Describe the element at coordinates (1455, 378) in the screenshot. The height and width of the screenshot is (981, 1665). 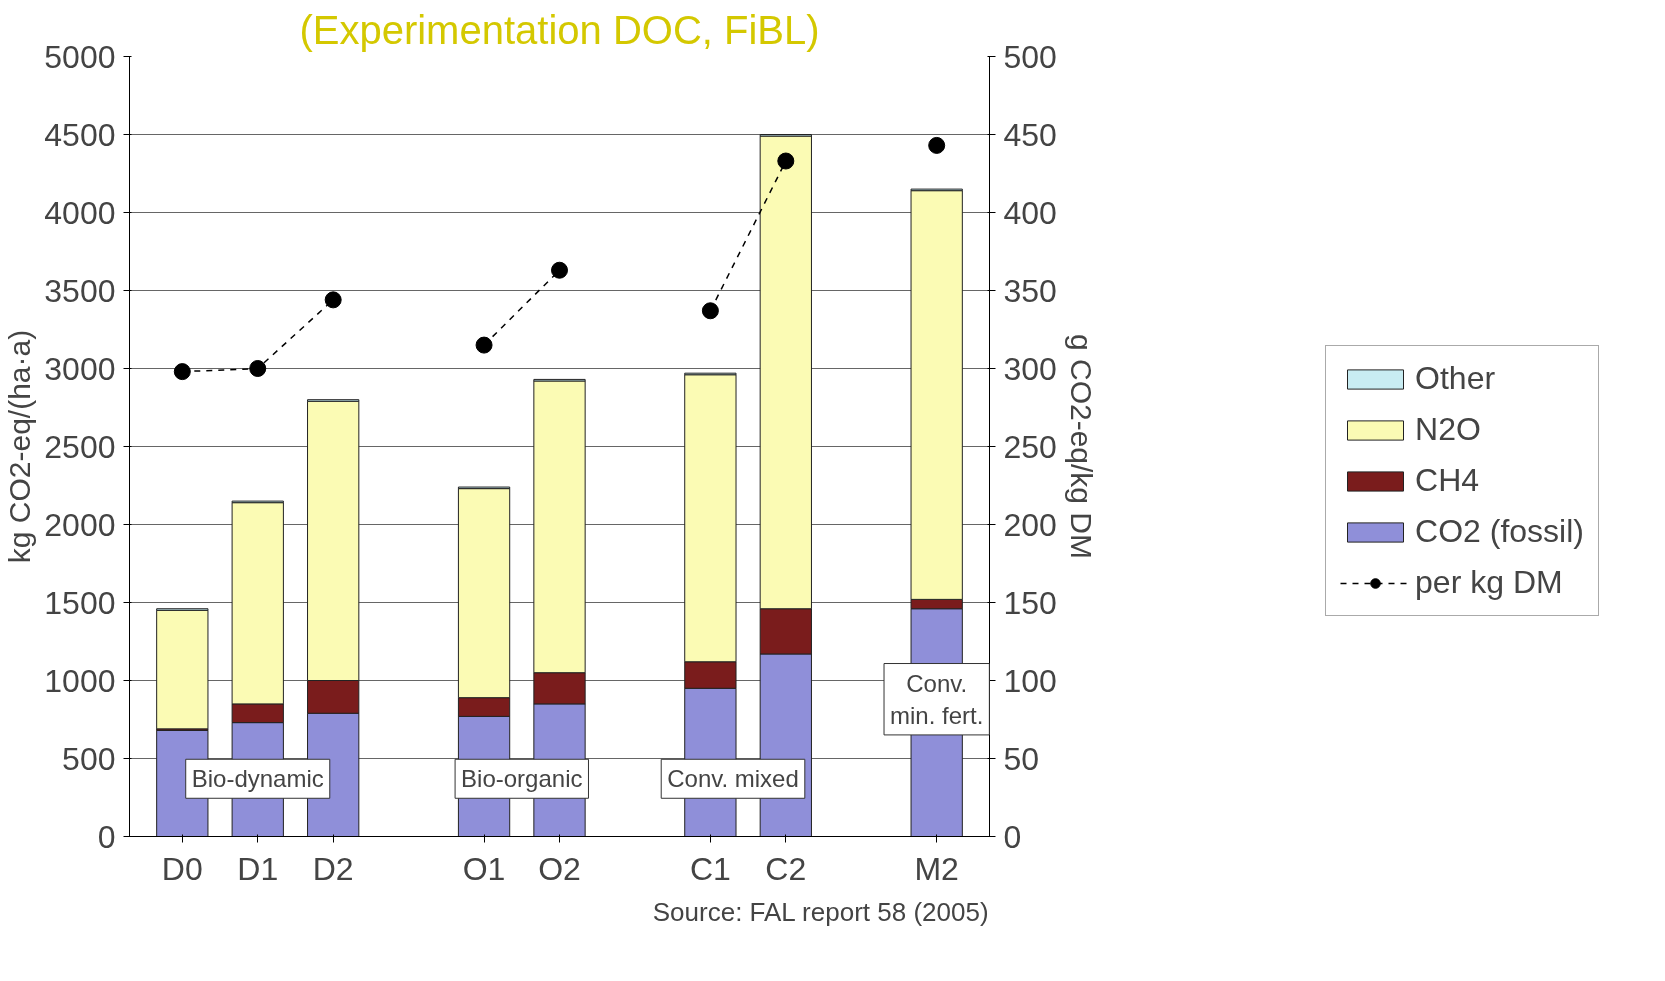
I see `legend-label: Other` at that location.